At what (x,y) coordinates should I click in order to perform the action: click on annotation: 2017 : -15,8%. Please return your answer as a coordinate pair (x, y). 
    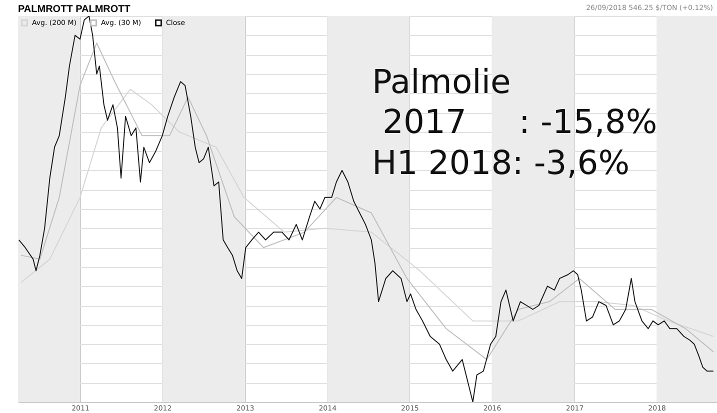
    Looking at the image, I should click on (519, 122).